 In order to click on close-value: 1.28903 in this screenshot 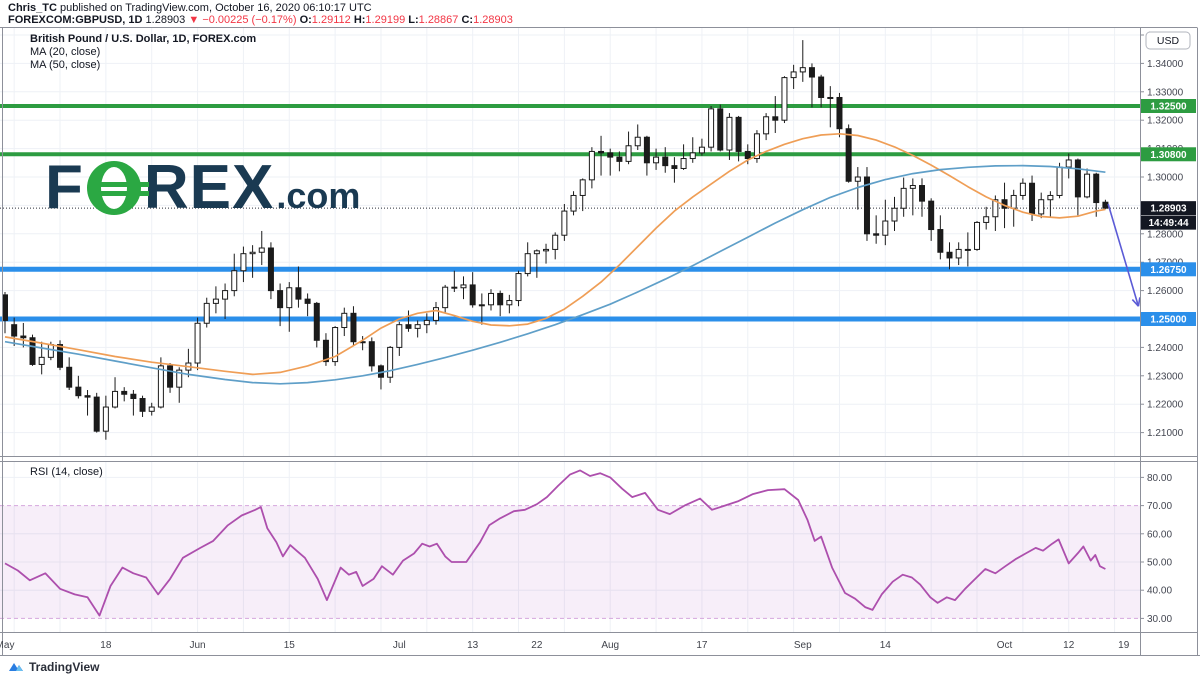, I will do `click(493, 20)`.